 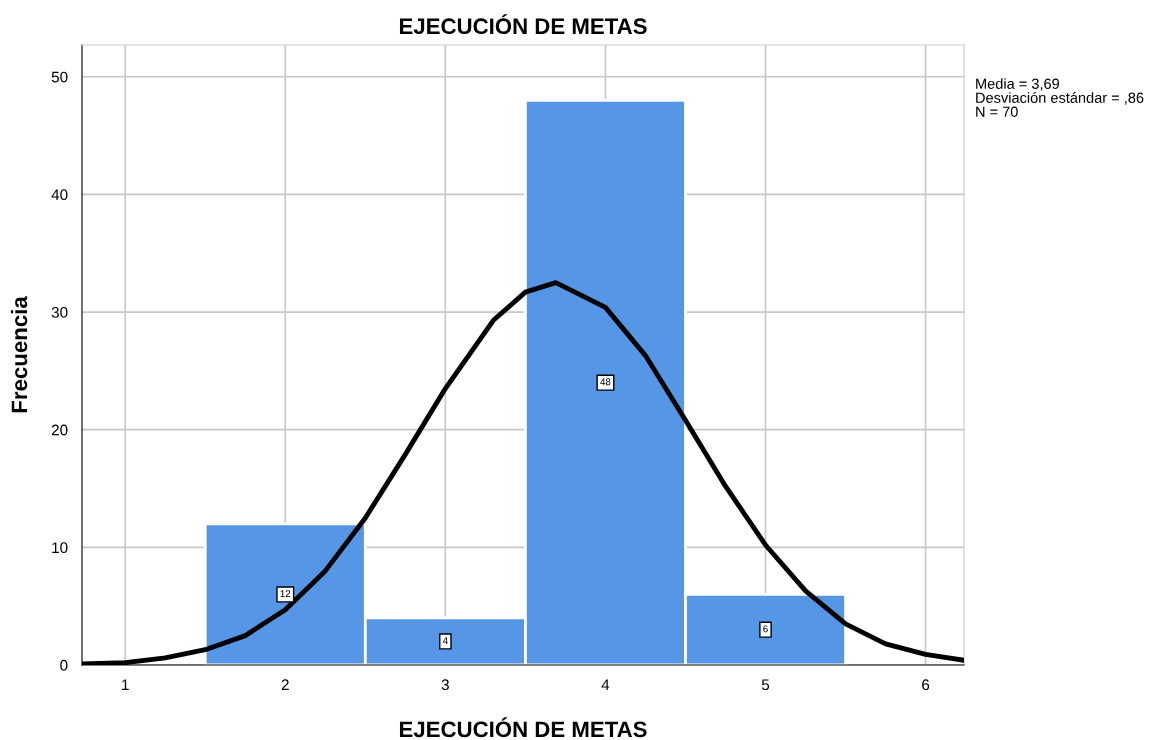 I want to click on y-tick-label: 20, so click(x=59, y=430).